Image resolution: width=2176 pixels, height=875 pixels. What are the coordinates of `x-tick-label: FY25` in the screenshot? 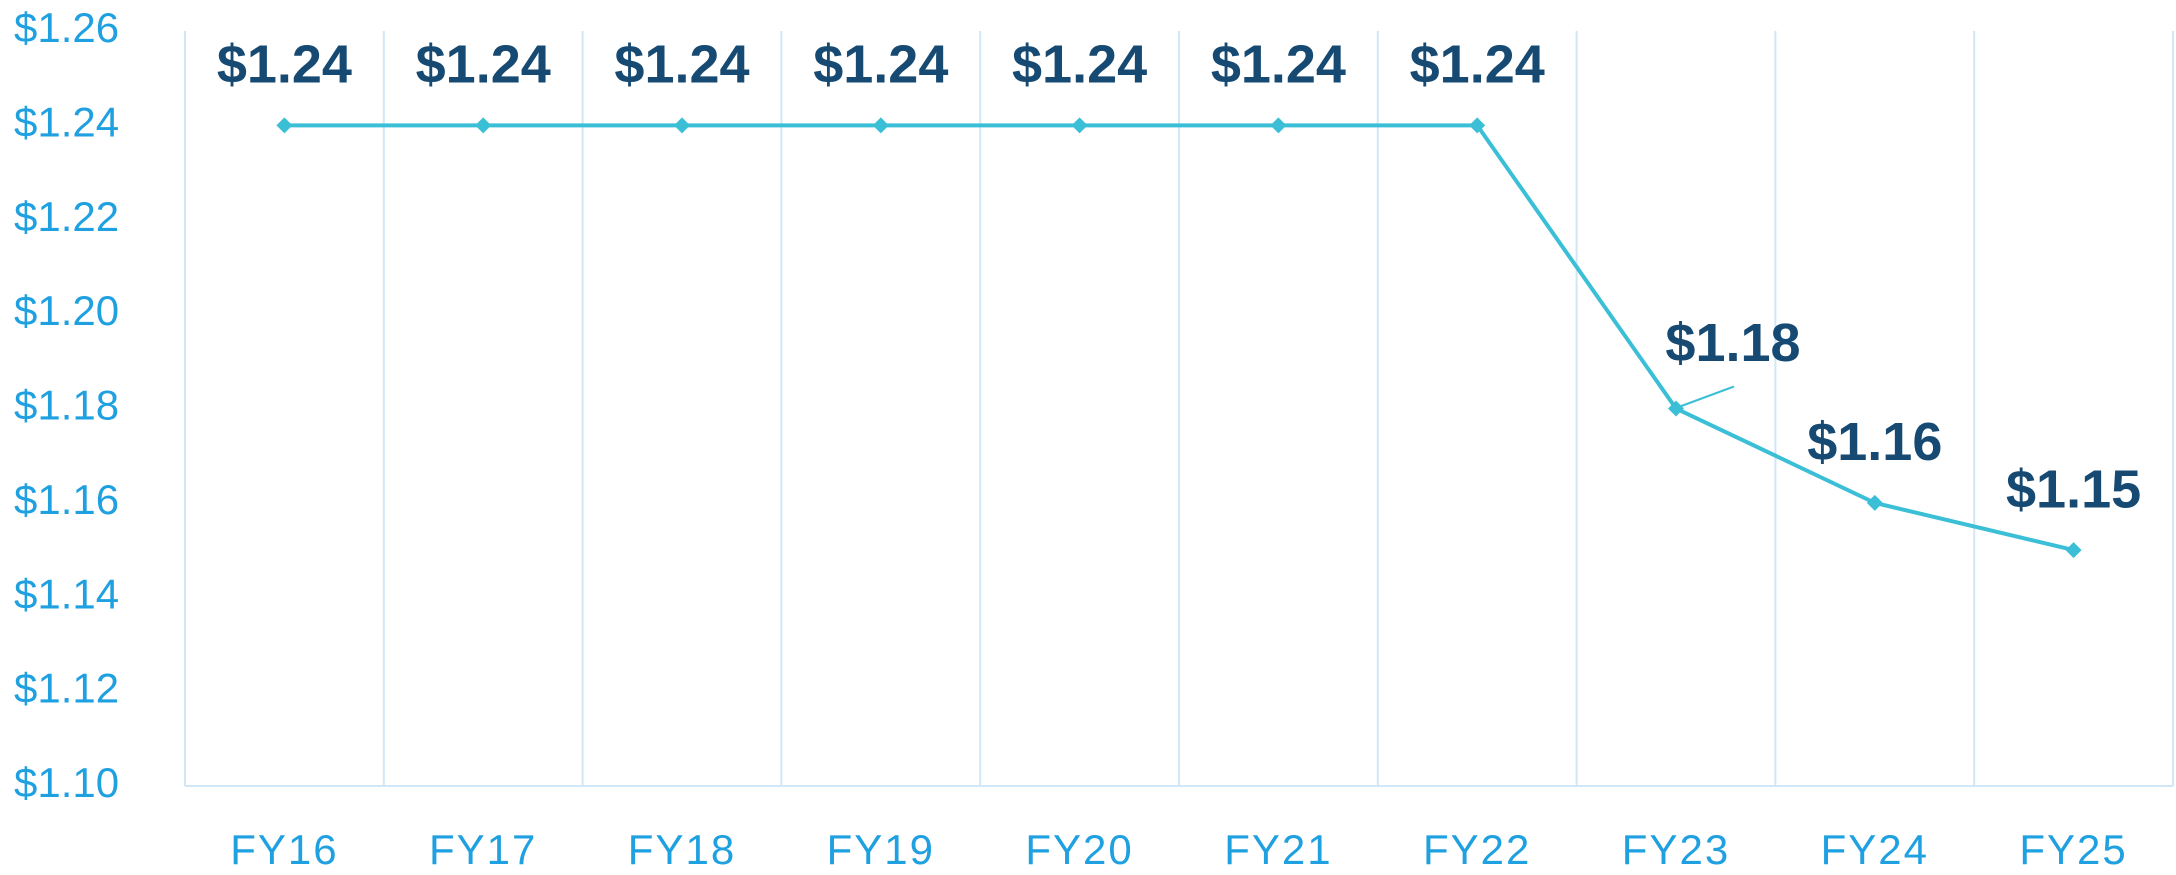 It's located at (2073, 849).